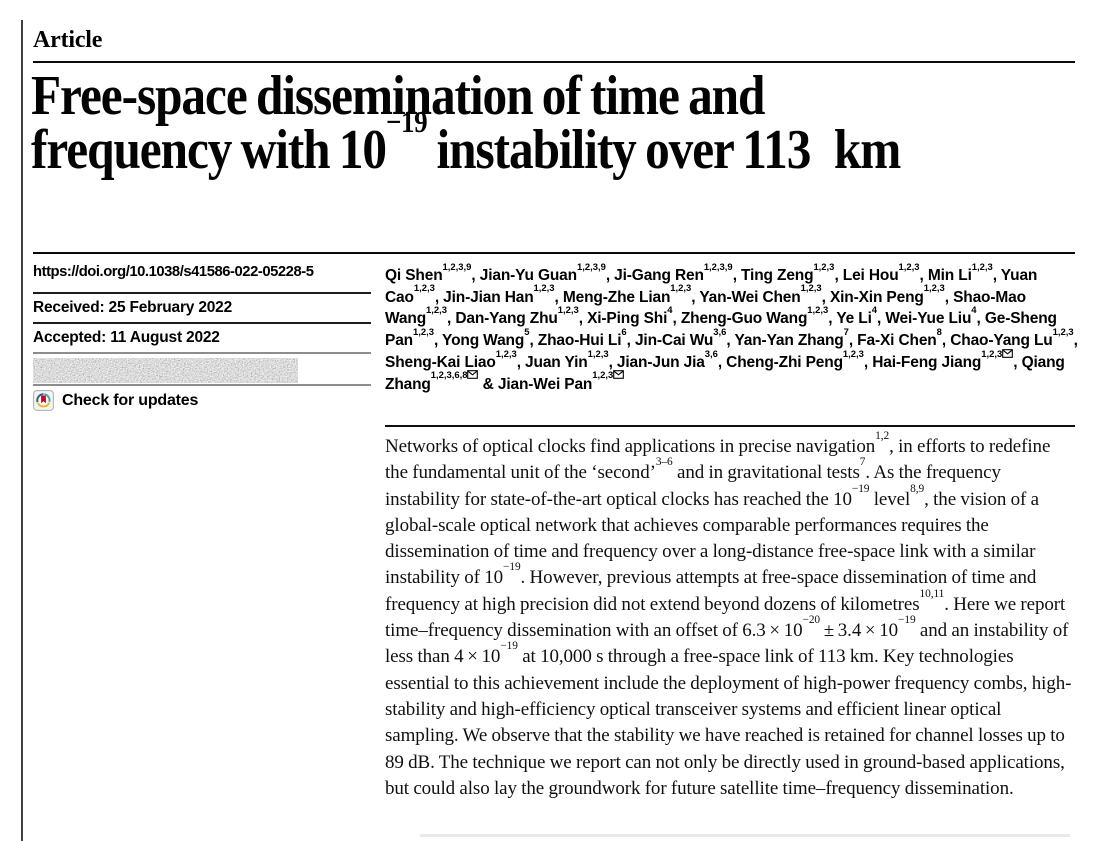 The width and height of the screenshot is (1102, 841). I want to click on author-name: Zhao-Hui Li, so click(579, 341).